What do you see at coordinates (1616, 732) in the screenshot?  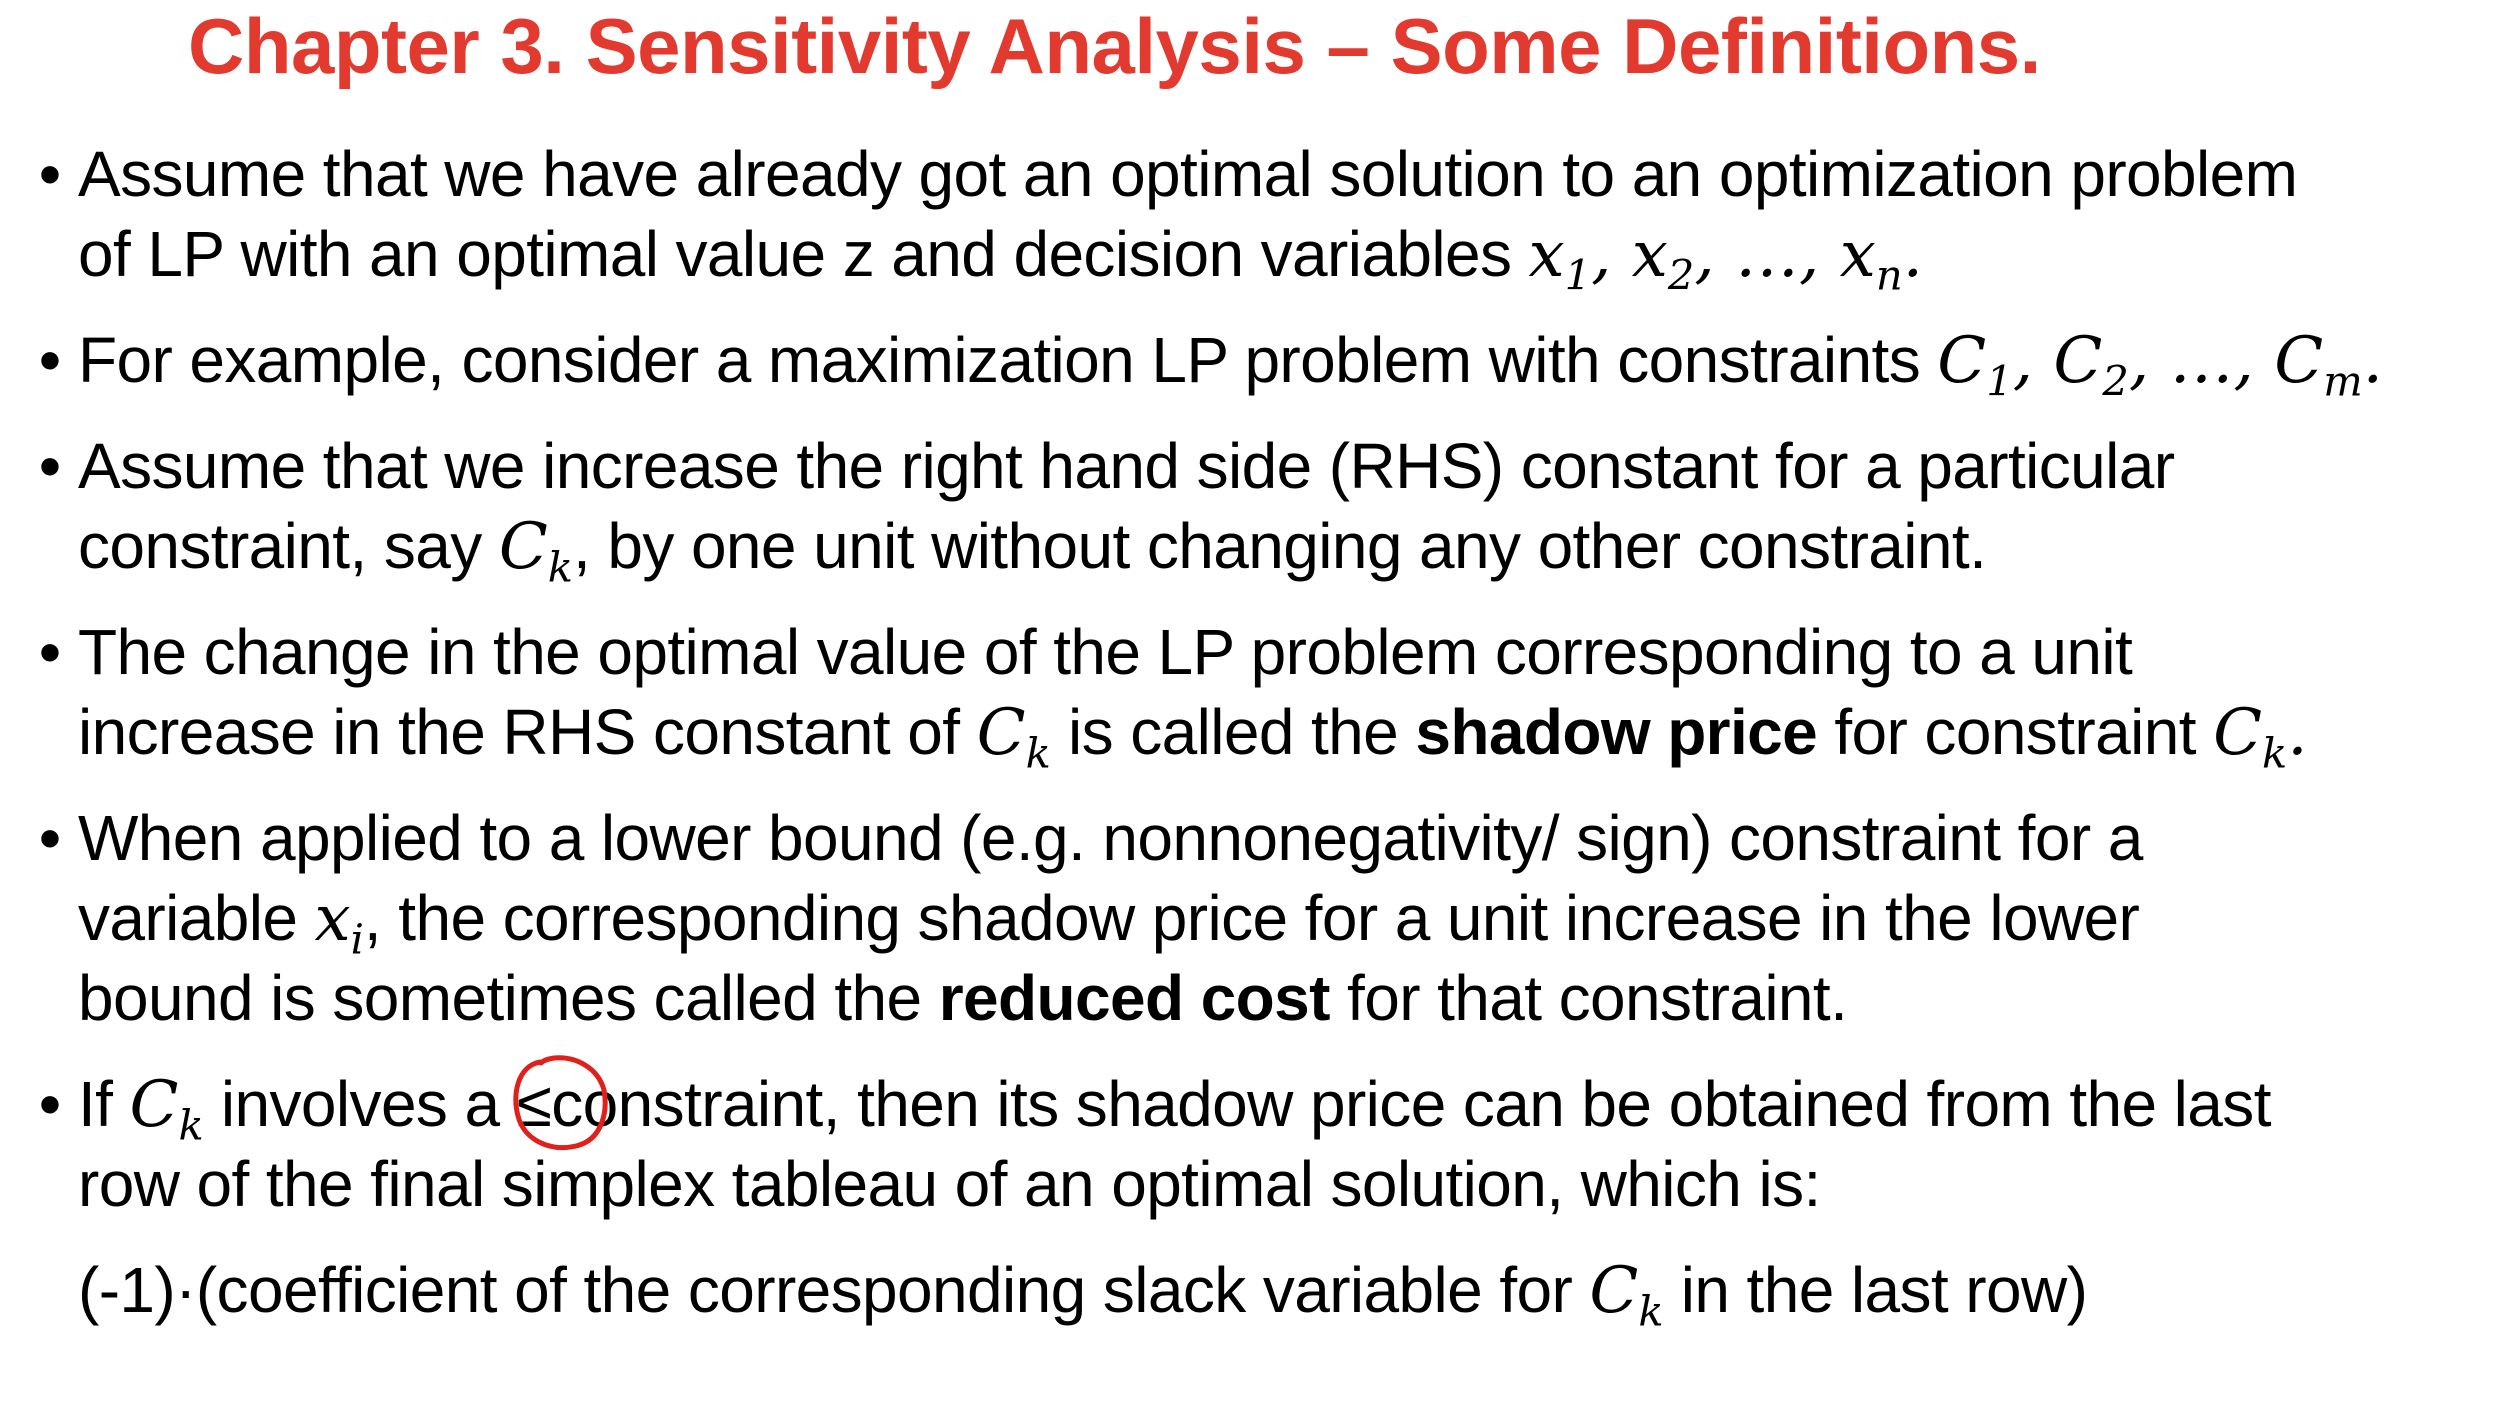 I see `shadow-price-term: shadow price` at bounding box center [1616, 732].